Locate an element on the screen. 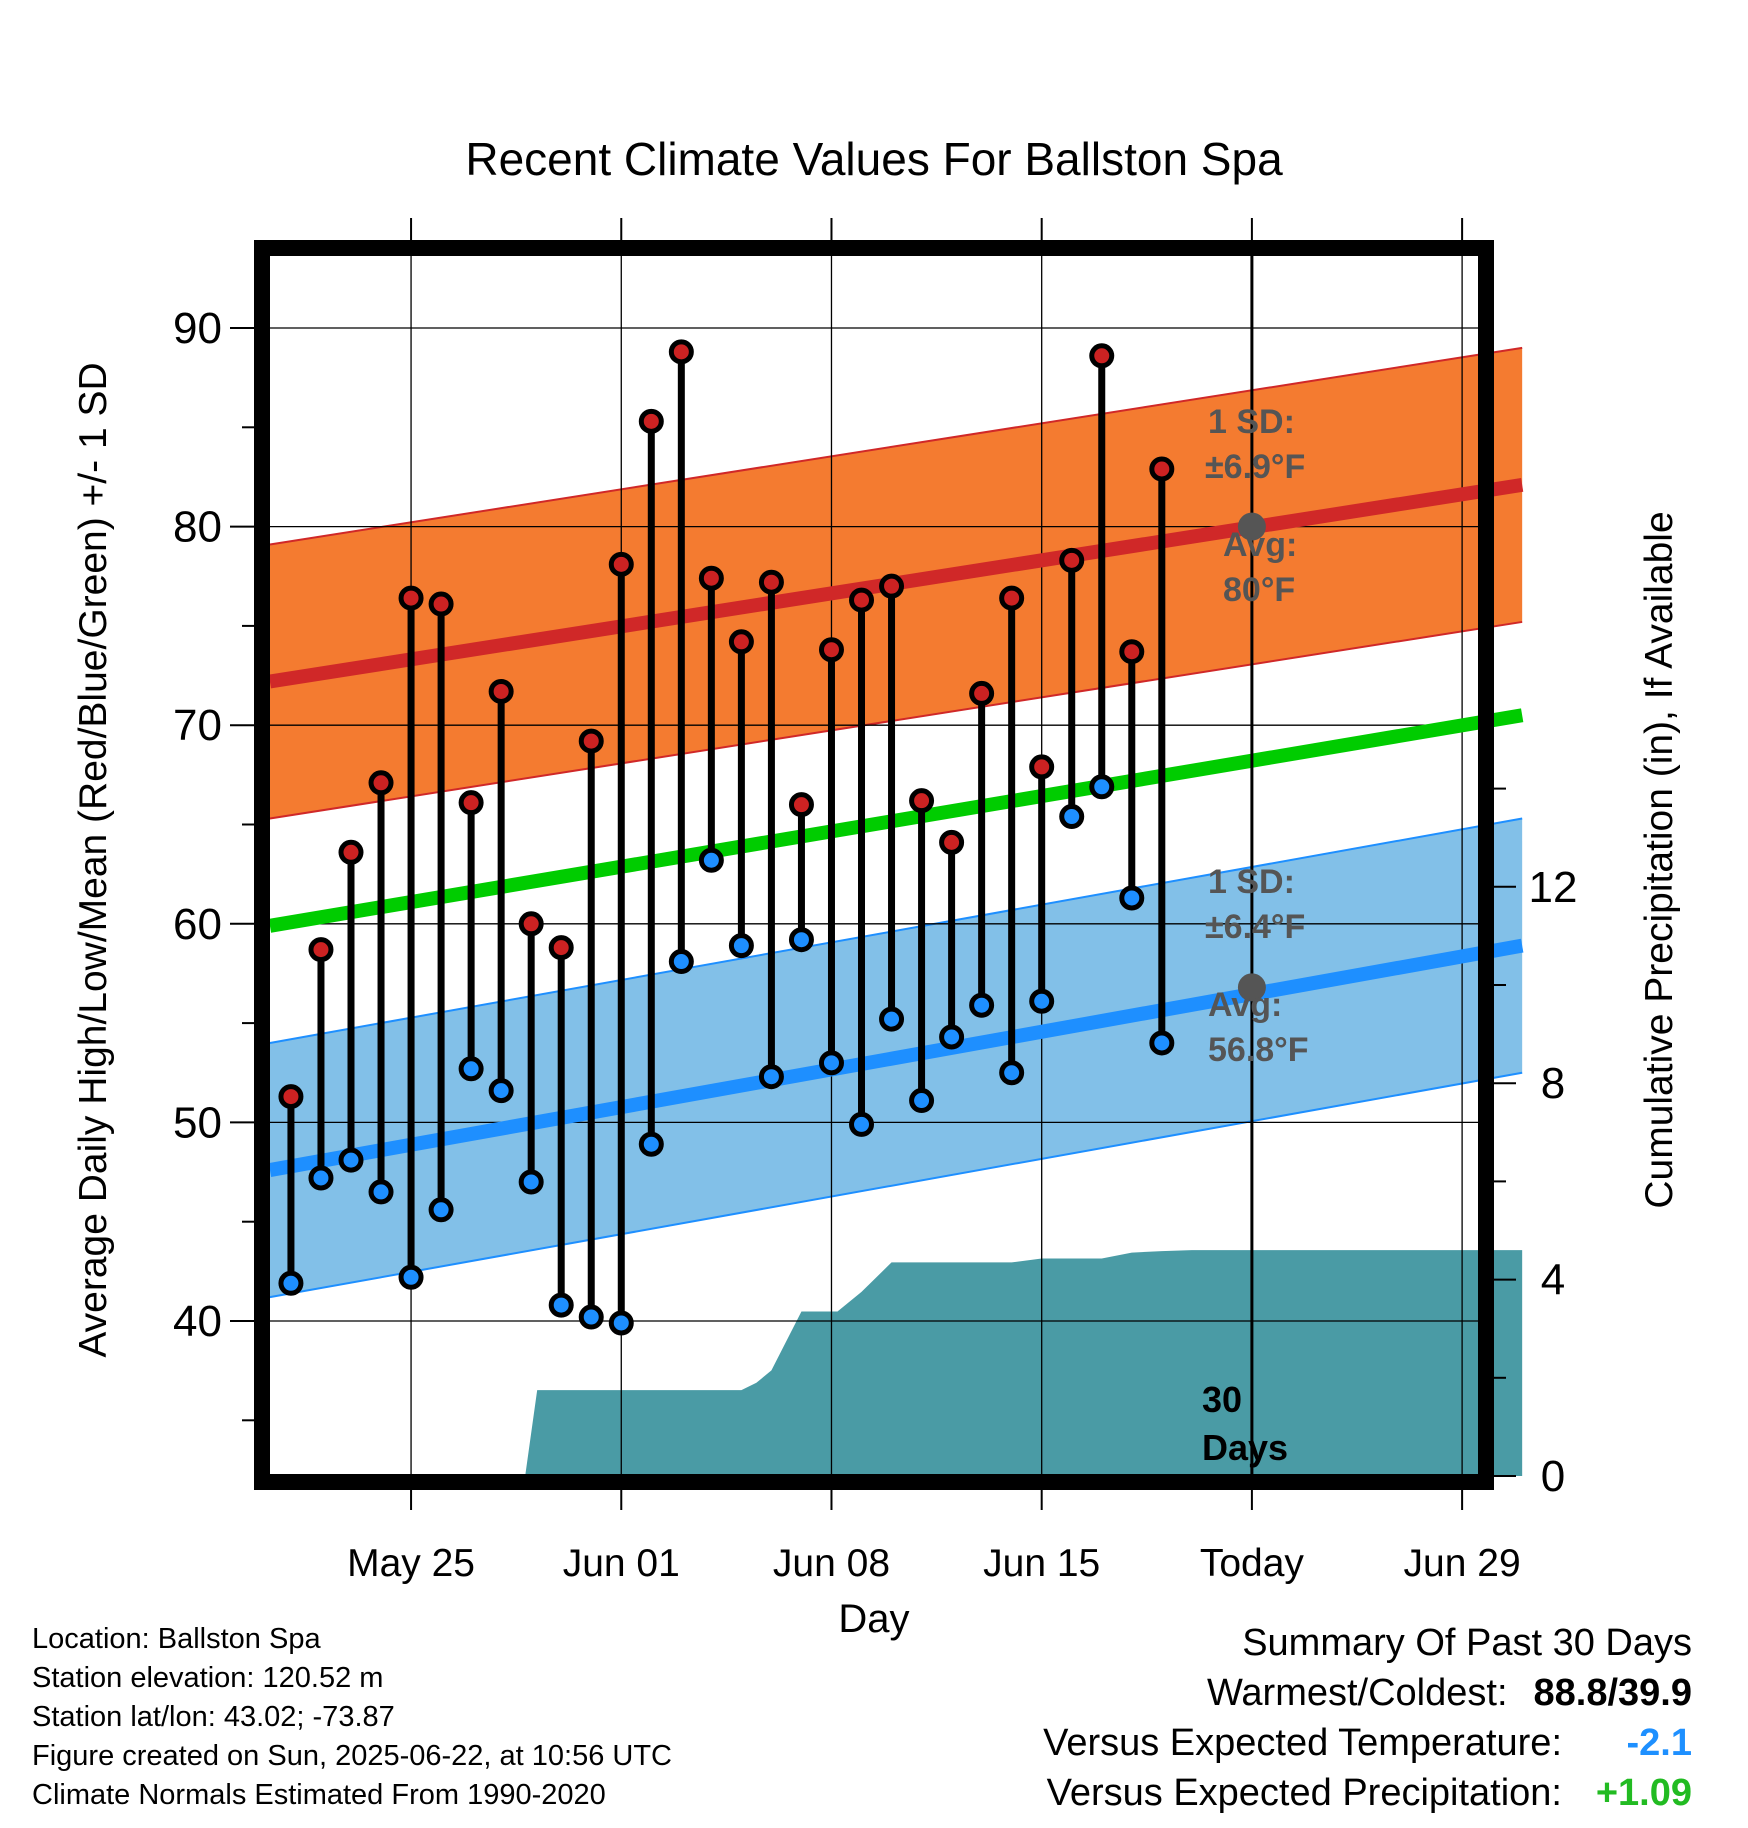  low-sd-upper-edge is located at coordinates (896, 930).